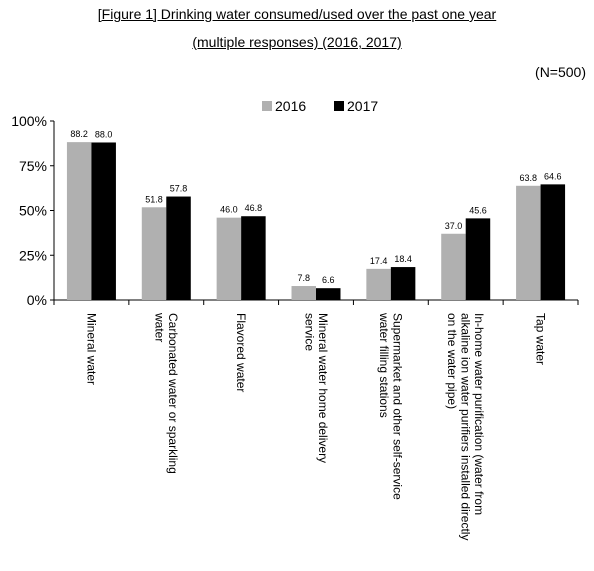  I want to click on category-label: Supermarket and other self-service, so click(398, 406).